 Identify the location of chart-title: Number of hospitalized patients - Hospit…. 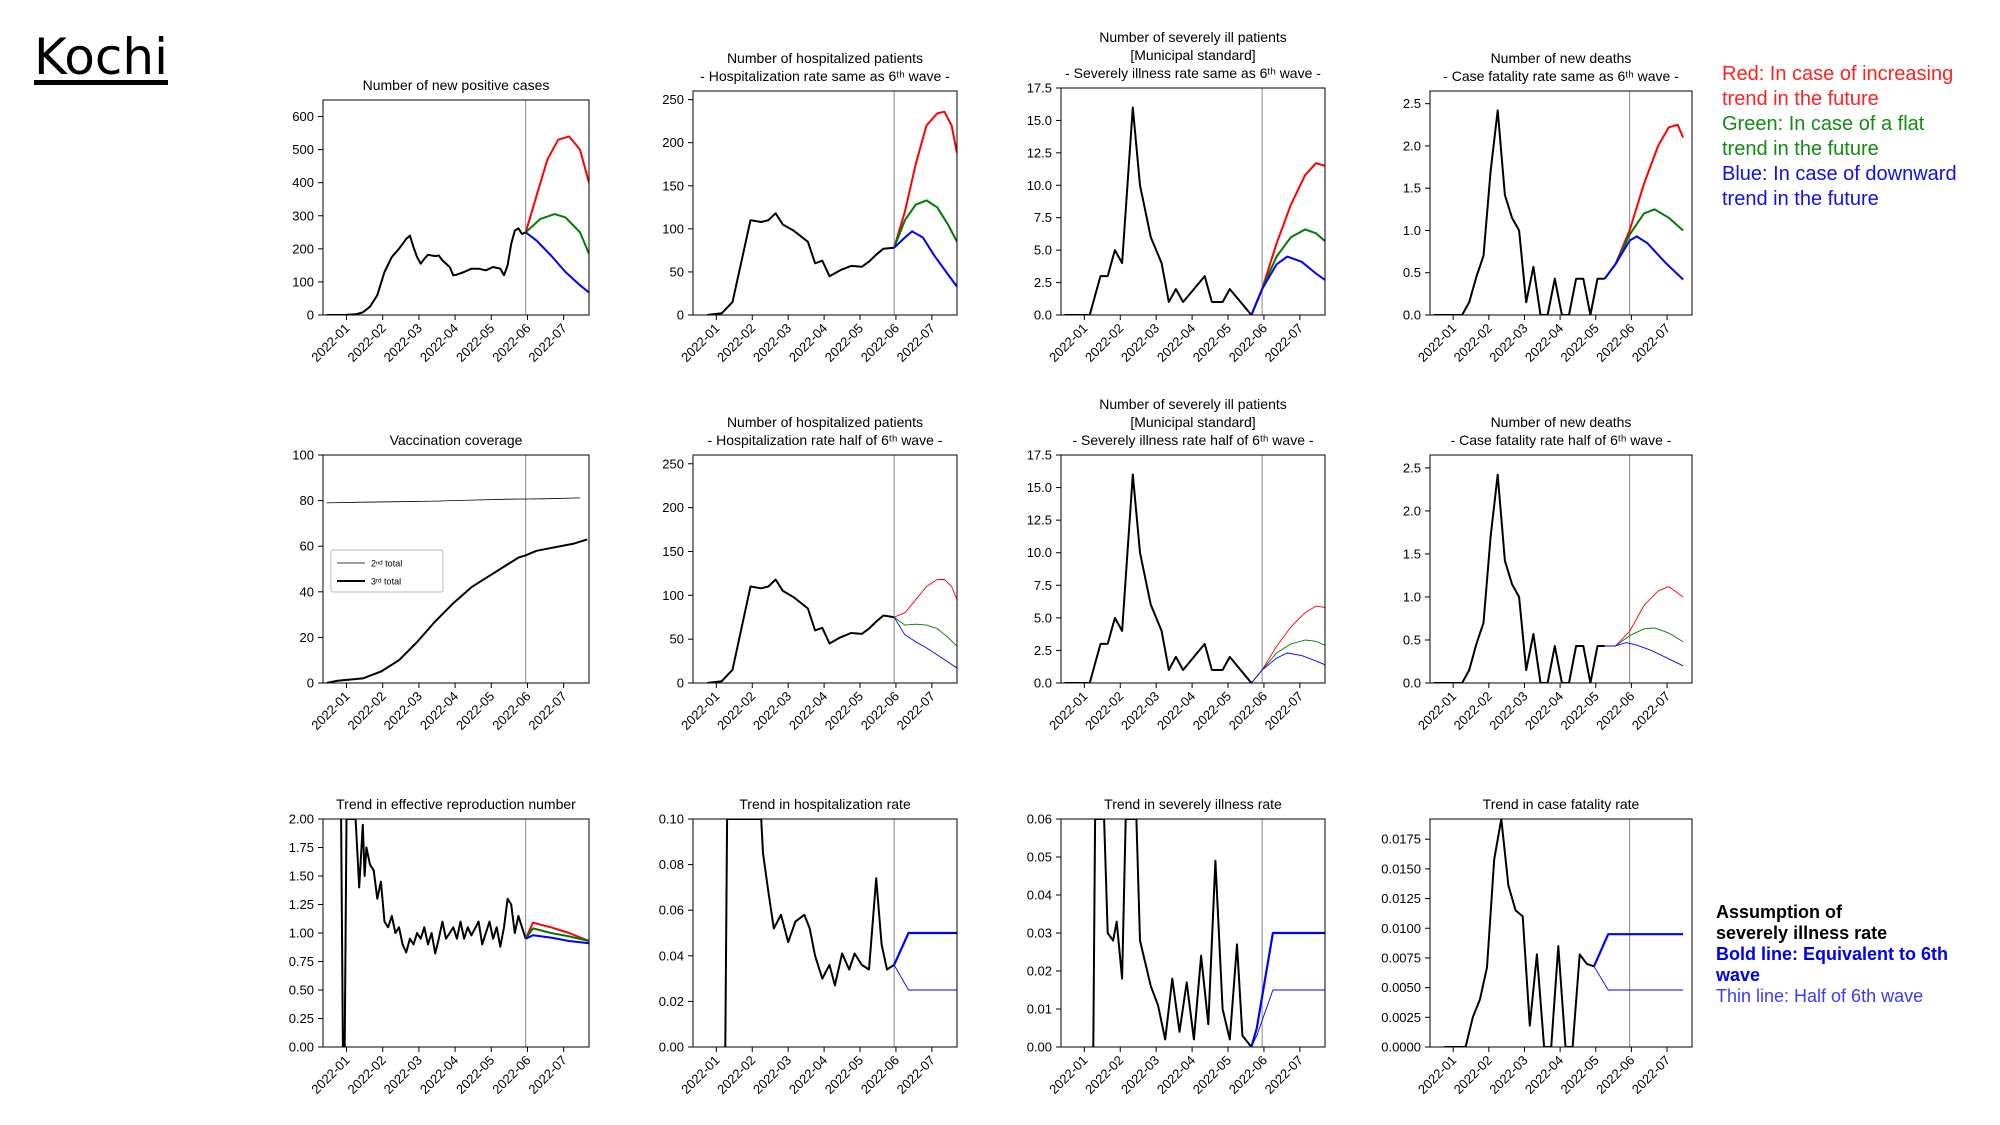
(825, 431).